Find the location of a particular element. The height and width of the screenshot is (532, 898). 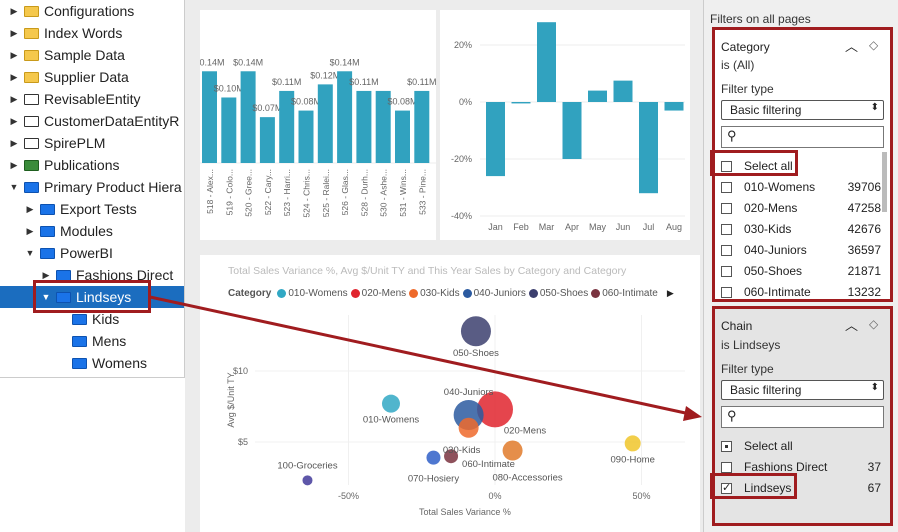

select-all-highlight is located at coordinates (754, 163).